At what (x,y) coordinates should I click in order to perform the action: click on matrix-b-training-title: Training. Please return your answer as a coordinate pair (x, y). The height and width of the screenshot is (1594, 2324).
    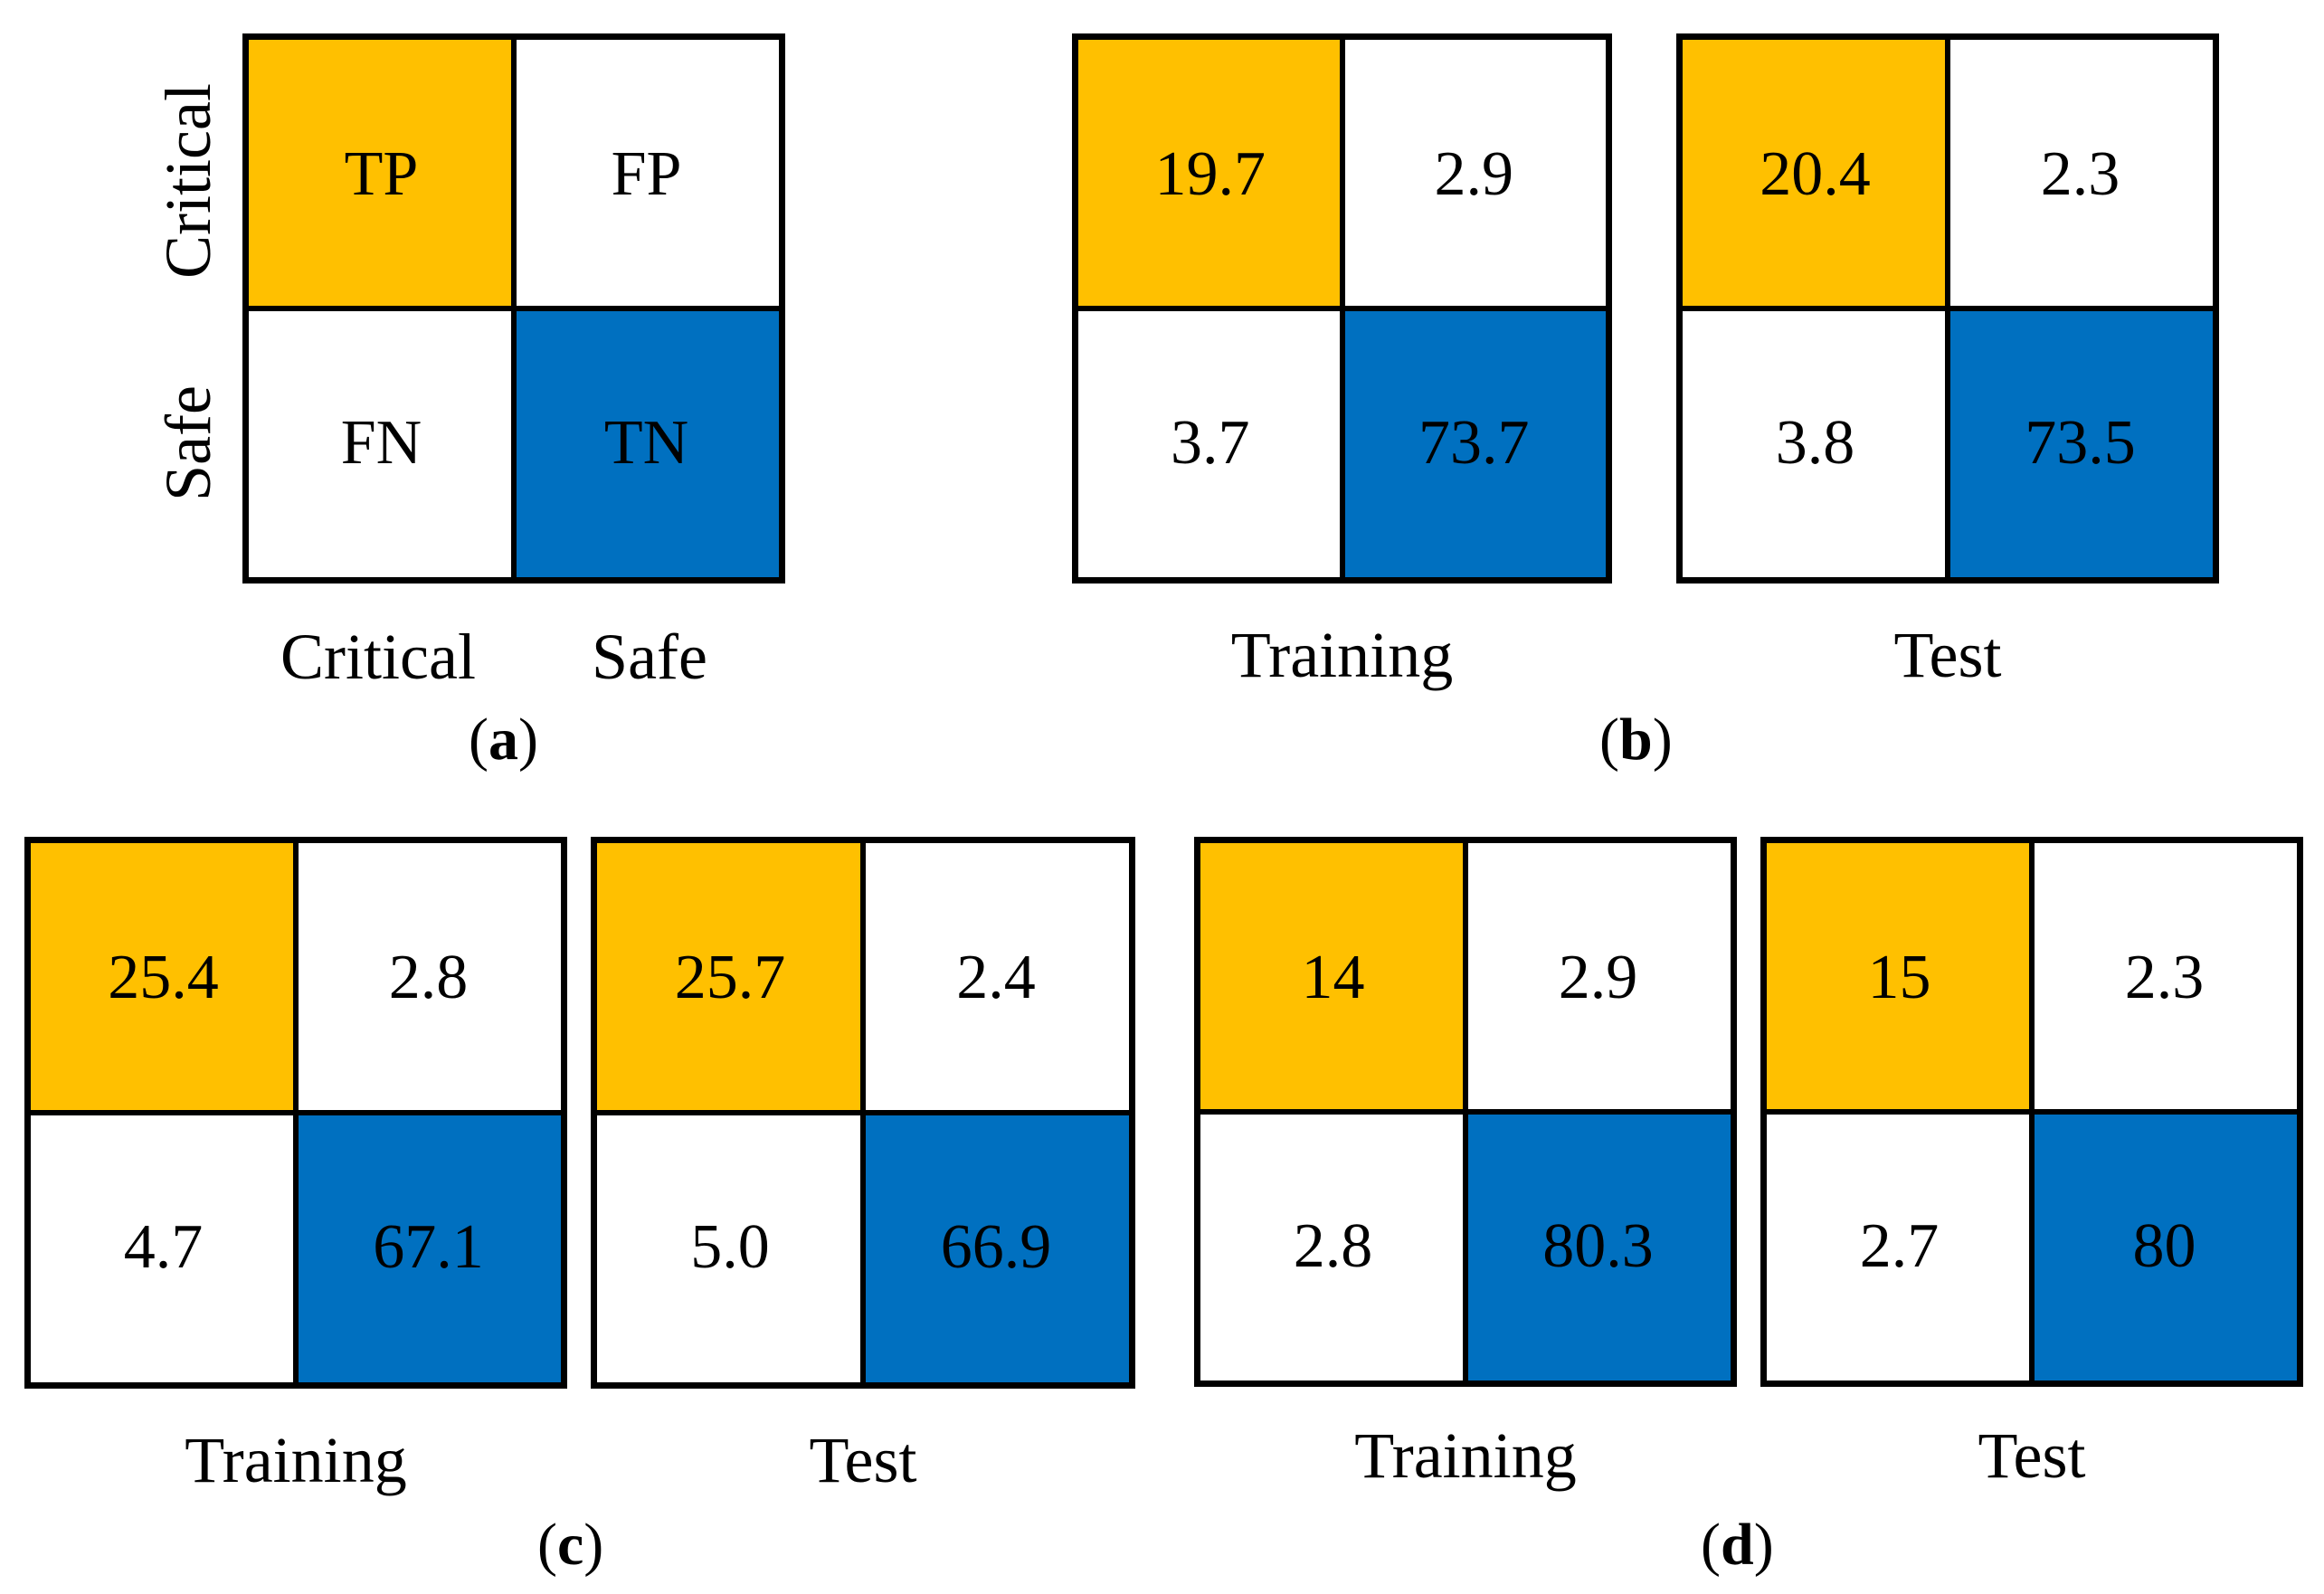
    Looking at the image, I should click on (1342, 655).